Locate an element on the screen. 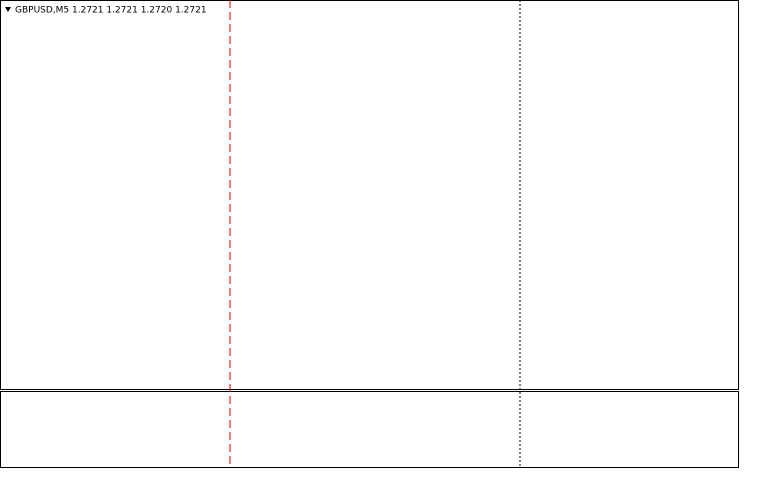  chart-header: GBPUSD,M5 1.2721 1.2721 1.2720 1.2721 is located at coordinates (111, 11).